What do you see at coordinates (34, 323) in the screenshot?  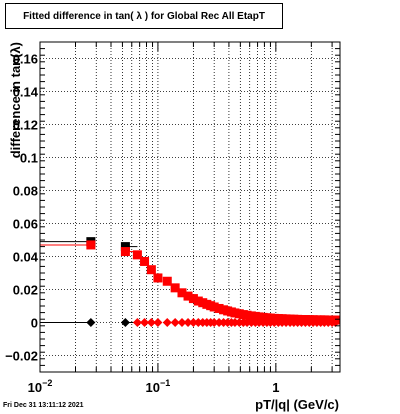 I see `y-tick-label: 0` at bounding box center [34, 323].